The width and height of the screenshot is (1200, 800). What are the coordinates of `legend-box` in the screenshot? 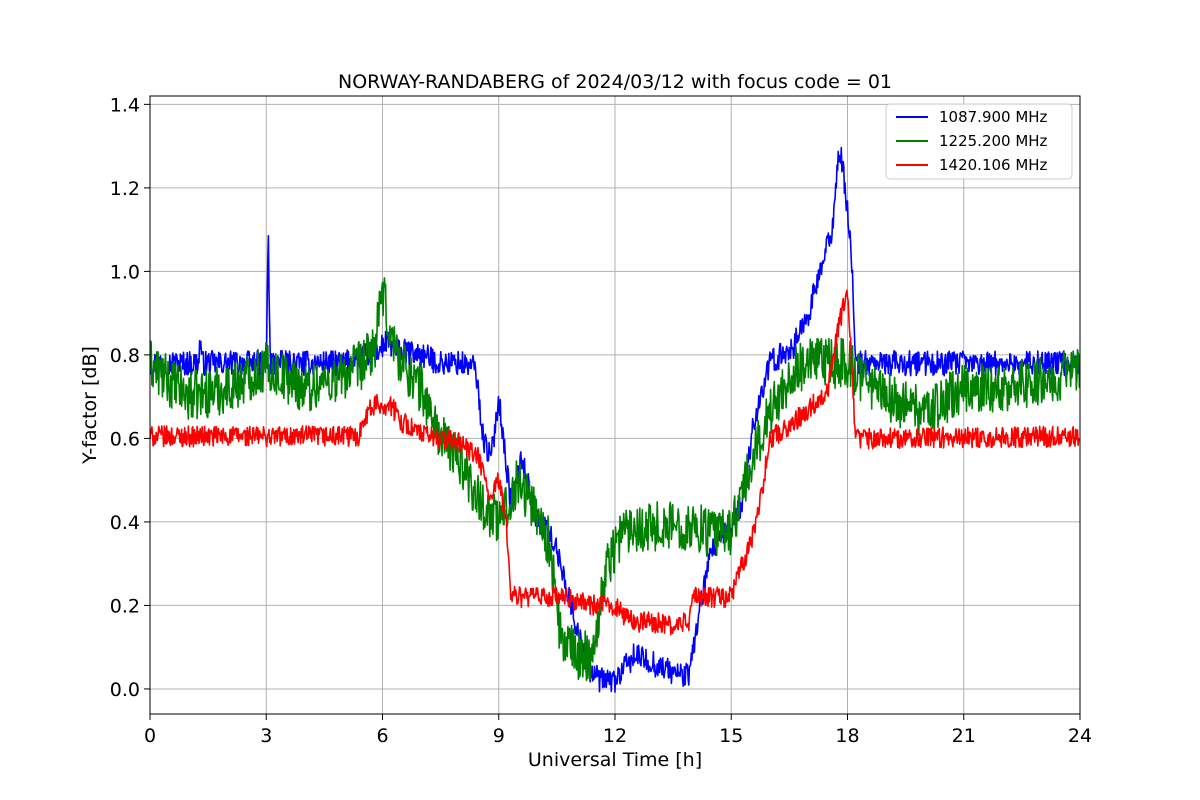 It's located at (979, 141).